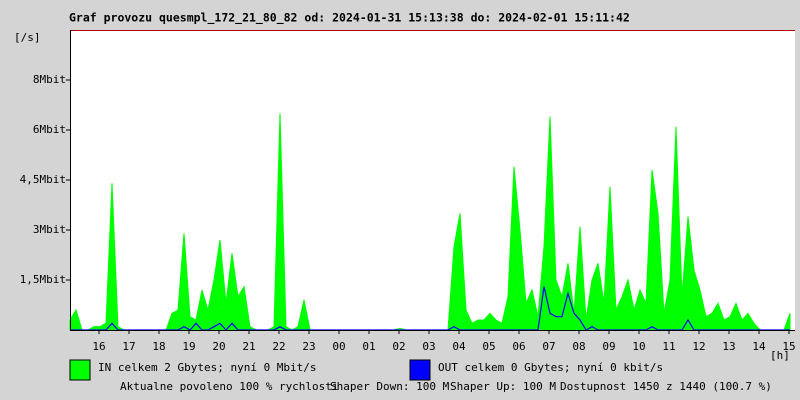  What do you see at coordinates (27, 37) in the screenshot?
I see `y-axis-label: [/s]` at bounding box center [27, 37].